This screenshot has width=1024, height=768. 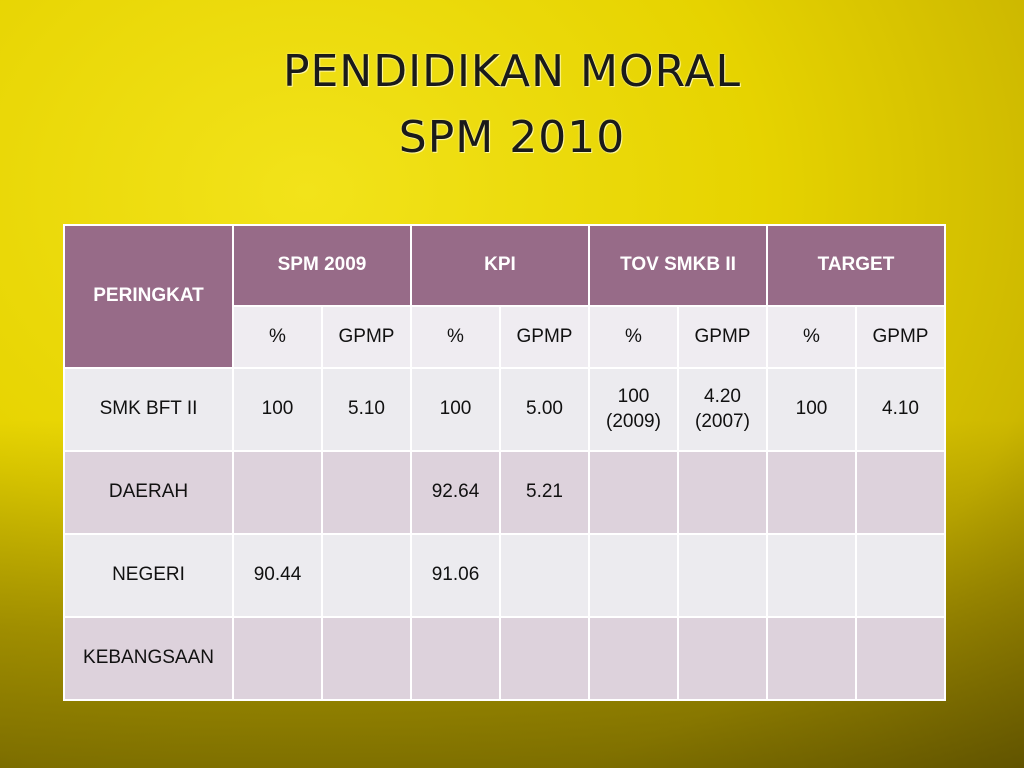 I want to click on value-cell: 5.10, so click(x=366, y=409).